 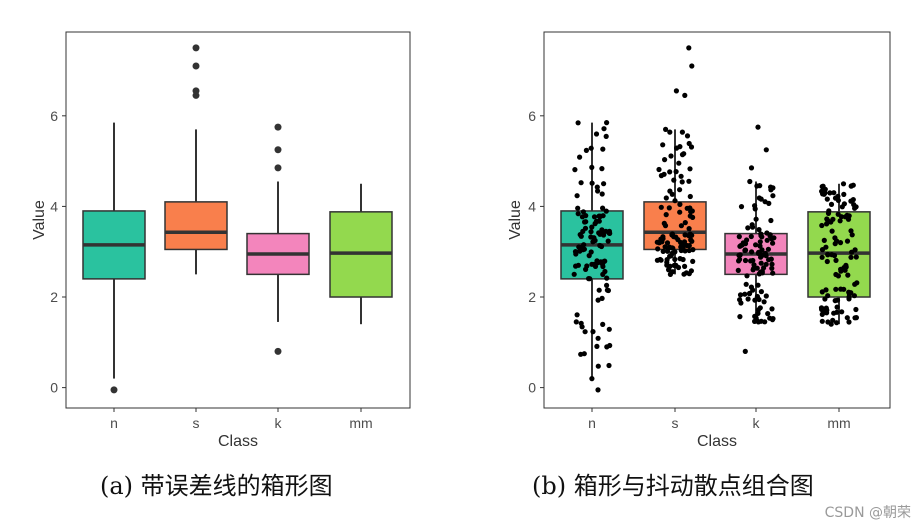 What do you see at coordinates (278, 239) in the screenshot?
I see `box-k` at bounding box center [278, 239].